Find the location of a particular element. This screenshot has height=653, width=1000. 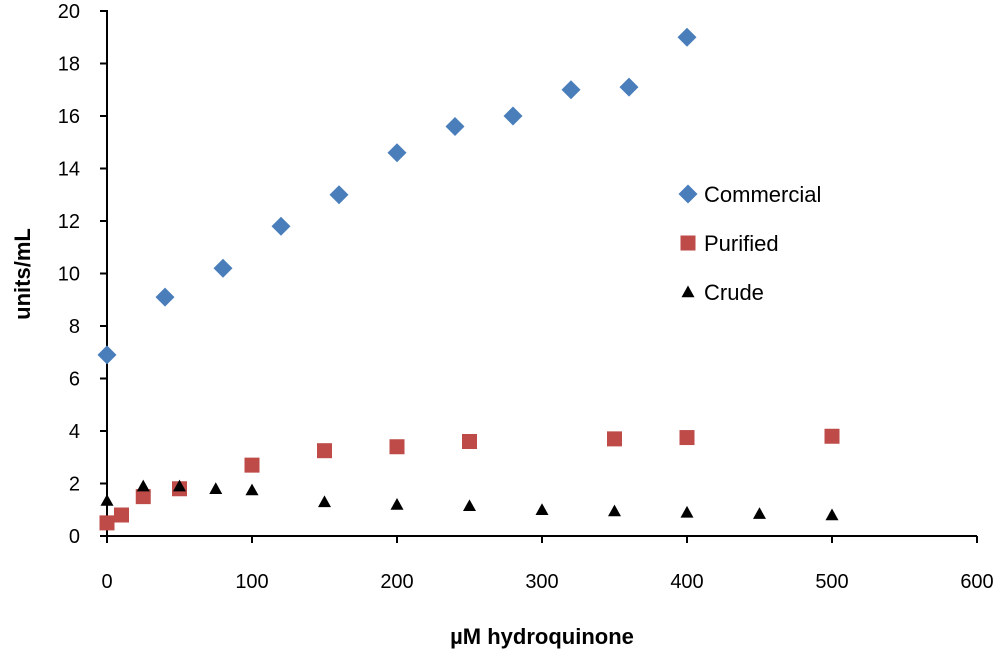

x-tick-label: 400 is located at coordinates (686, 582).